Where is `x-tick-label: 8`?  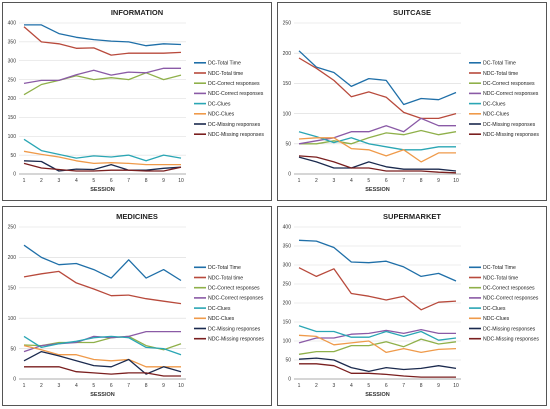
x-tick-label: 8 is located at coordinates (421, 181).